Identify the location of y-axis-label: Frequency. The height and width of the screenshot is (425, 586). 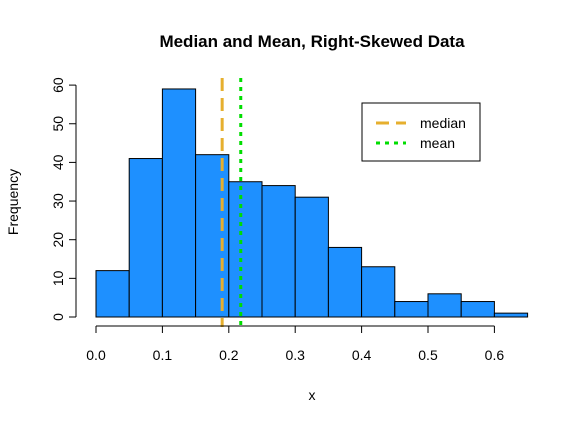
(13, 202).